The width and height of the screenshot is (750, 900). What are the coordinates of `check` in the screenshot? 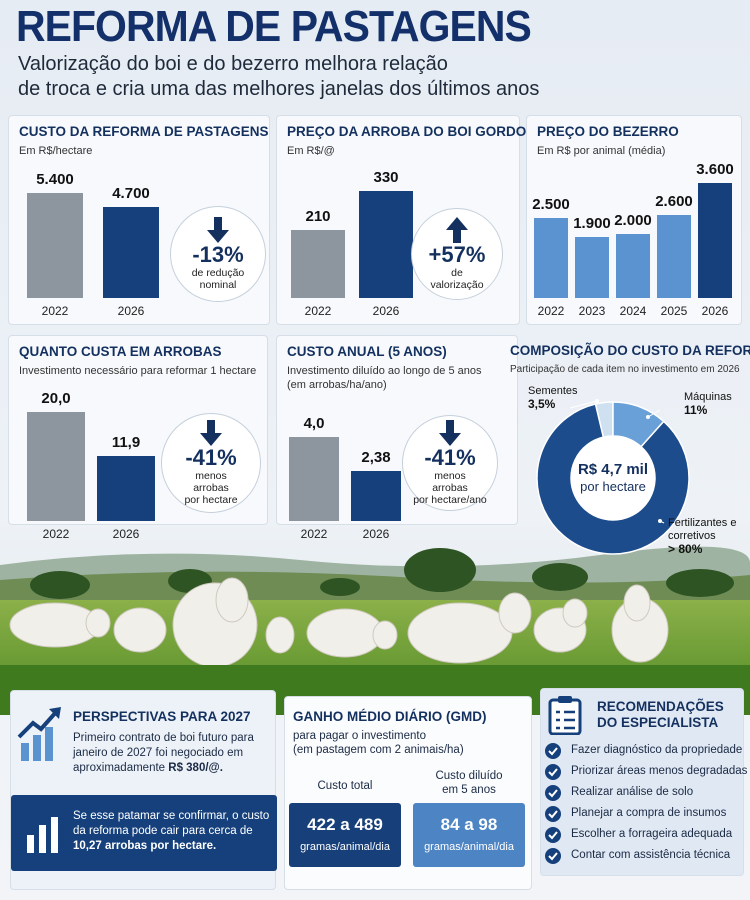 It's located at (553, 835).